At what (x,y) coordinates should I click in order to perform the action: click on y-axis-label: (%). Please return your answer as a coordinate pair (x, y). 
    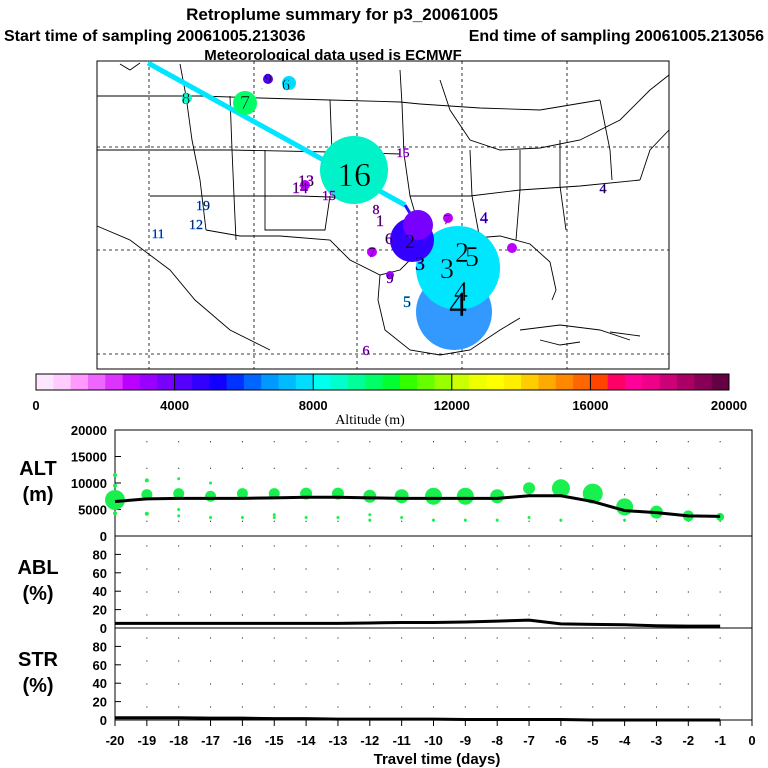
    Looking at the image, I should click on (37, 594).